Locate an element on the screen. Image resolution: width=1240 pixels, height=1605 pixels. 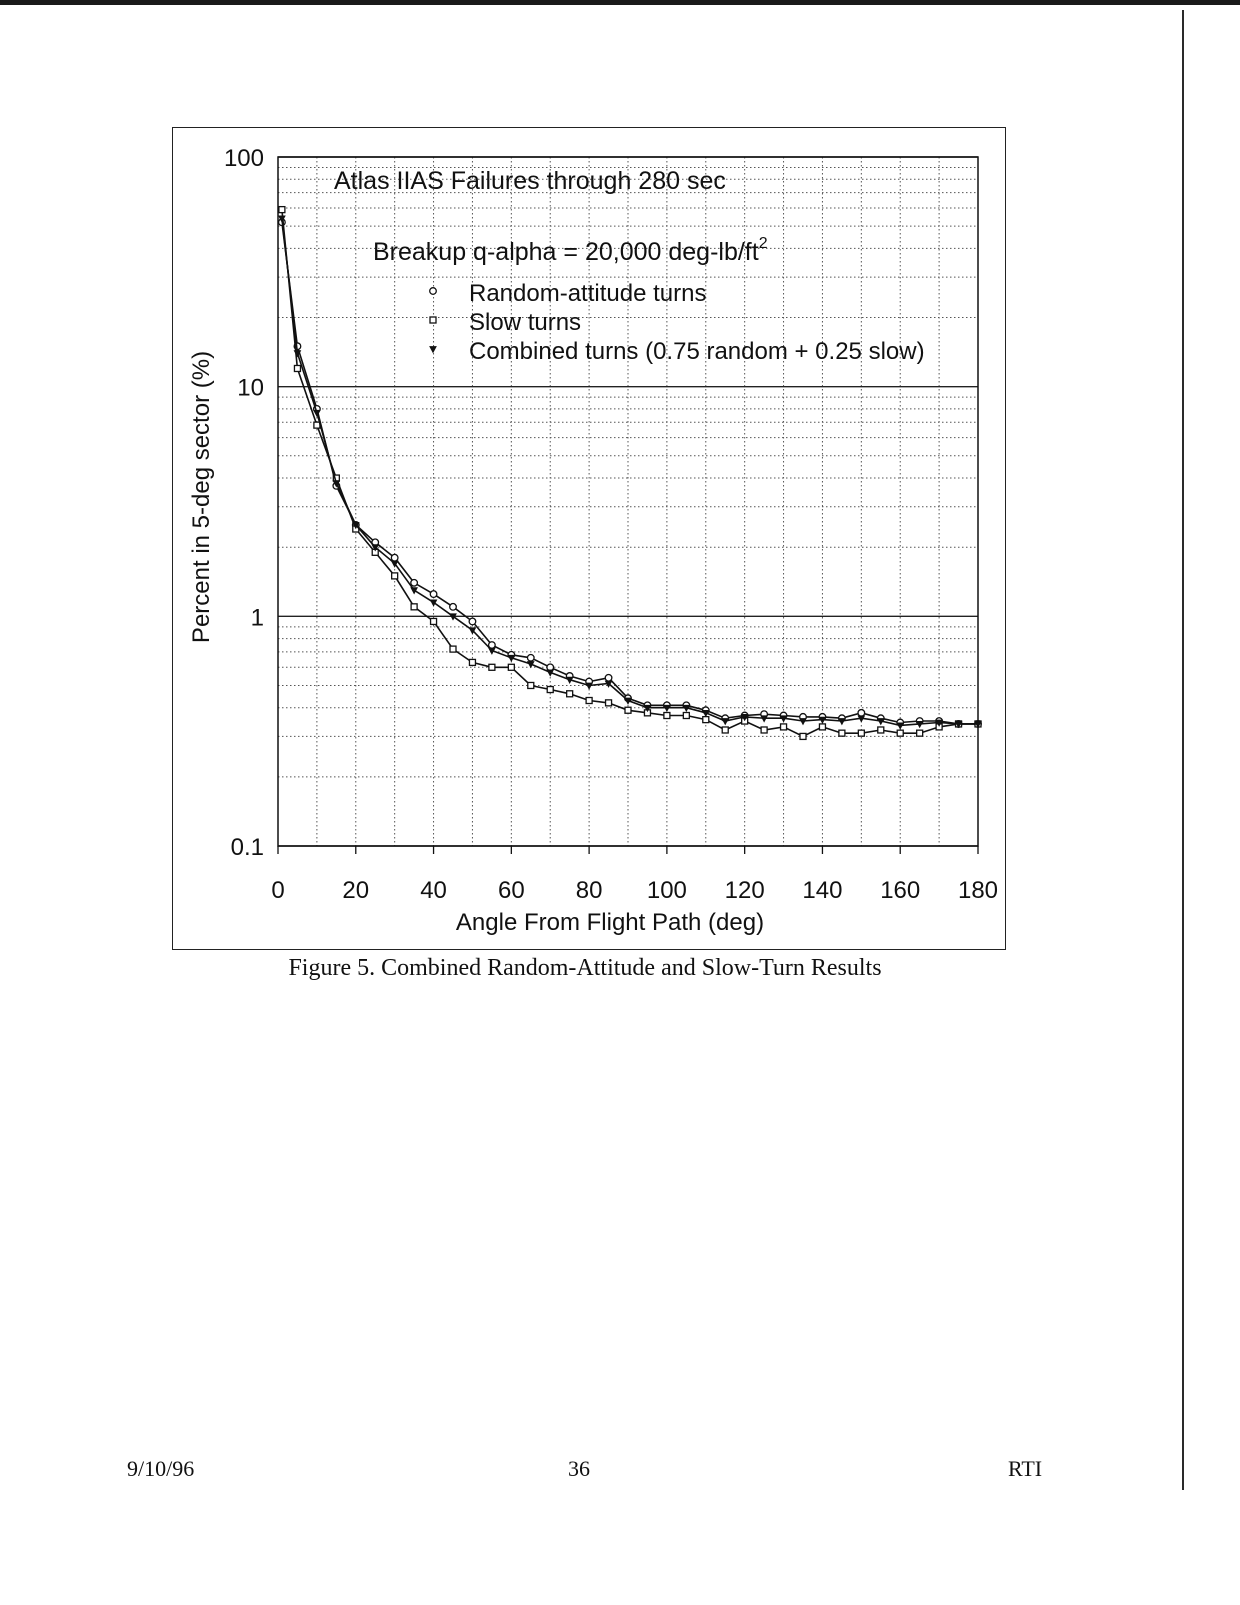
x-tick-label: 120 is located at coordinates (745, 890).